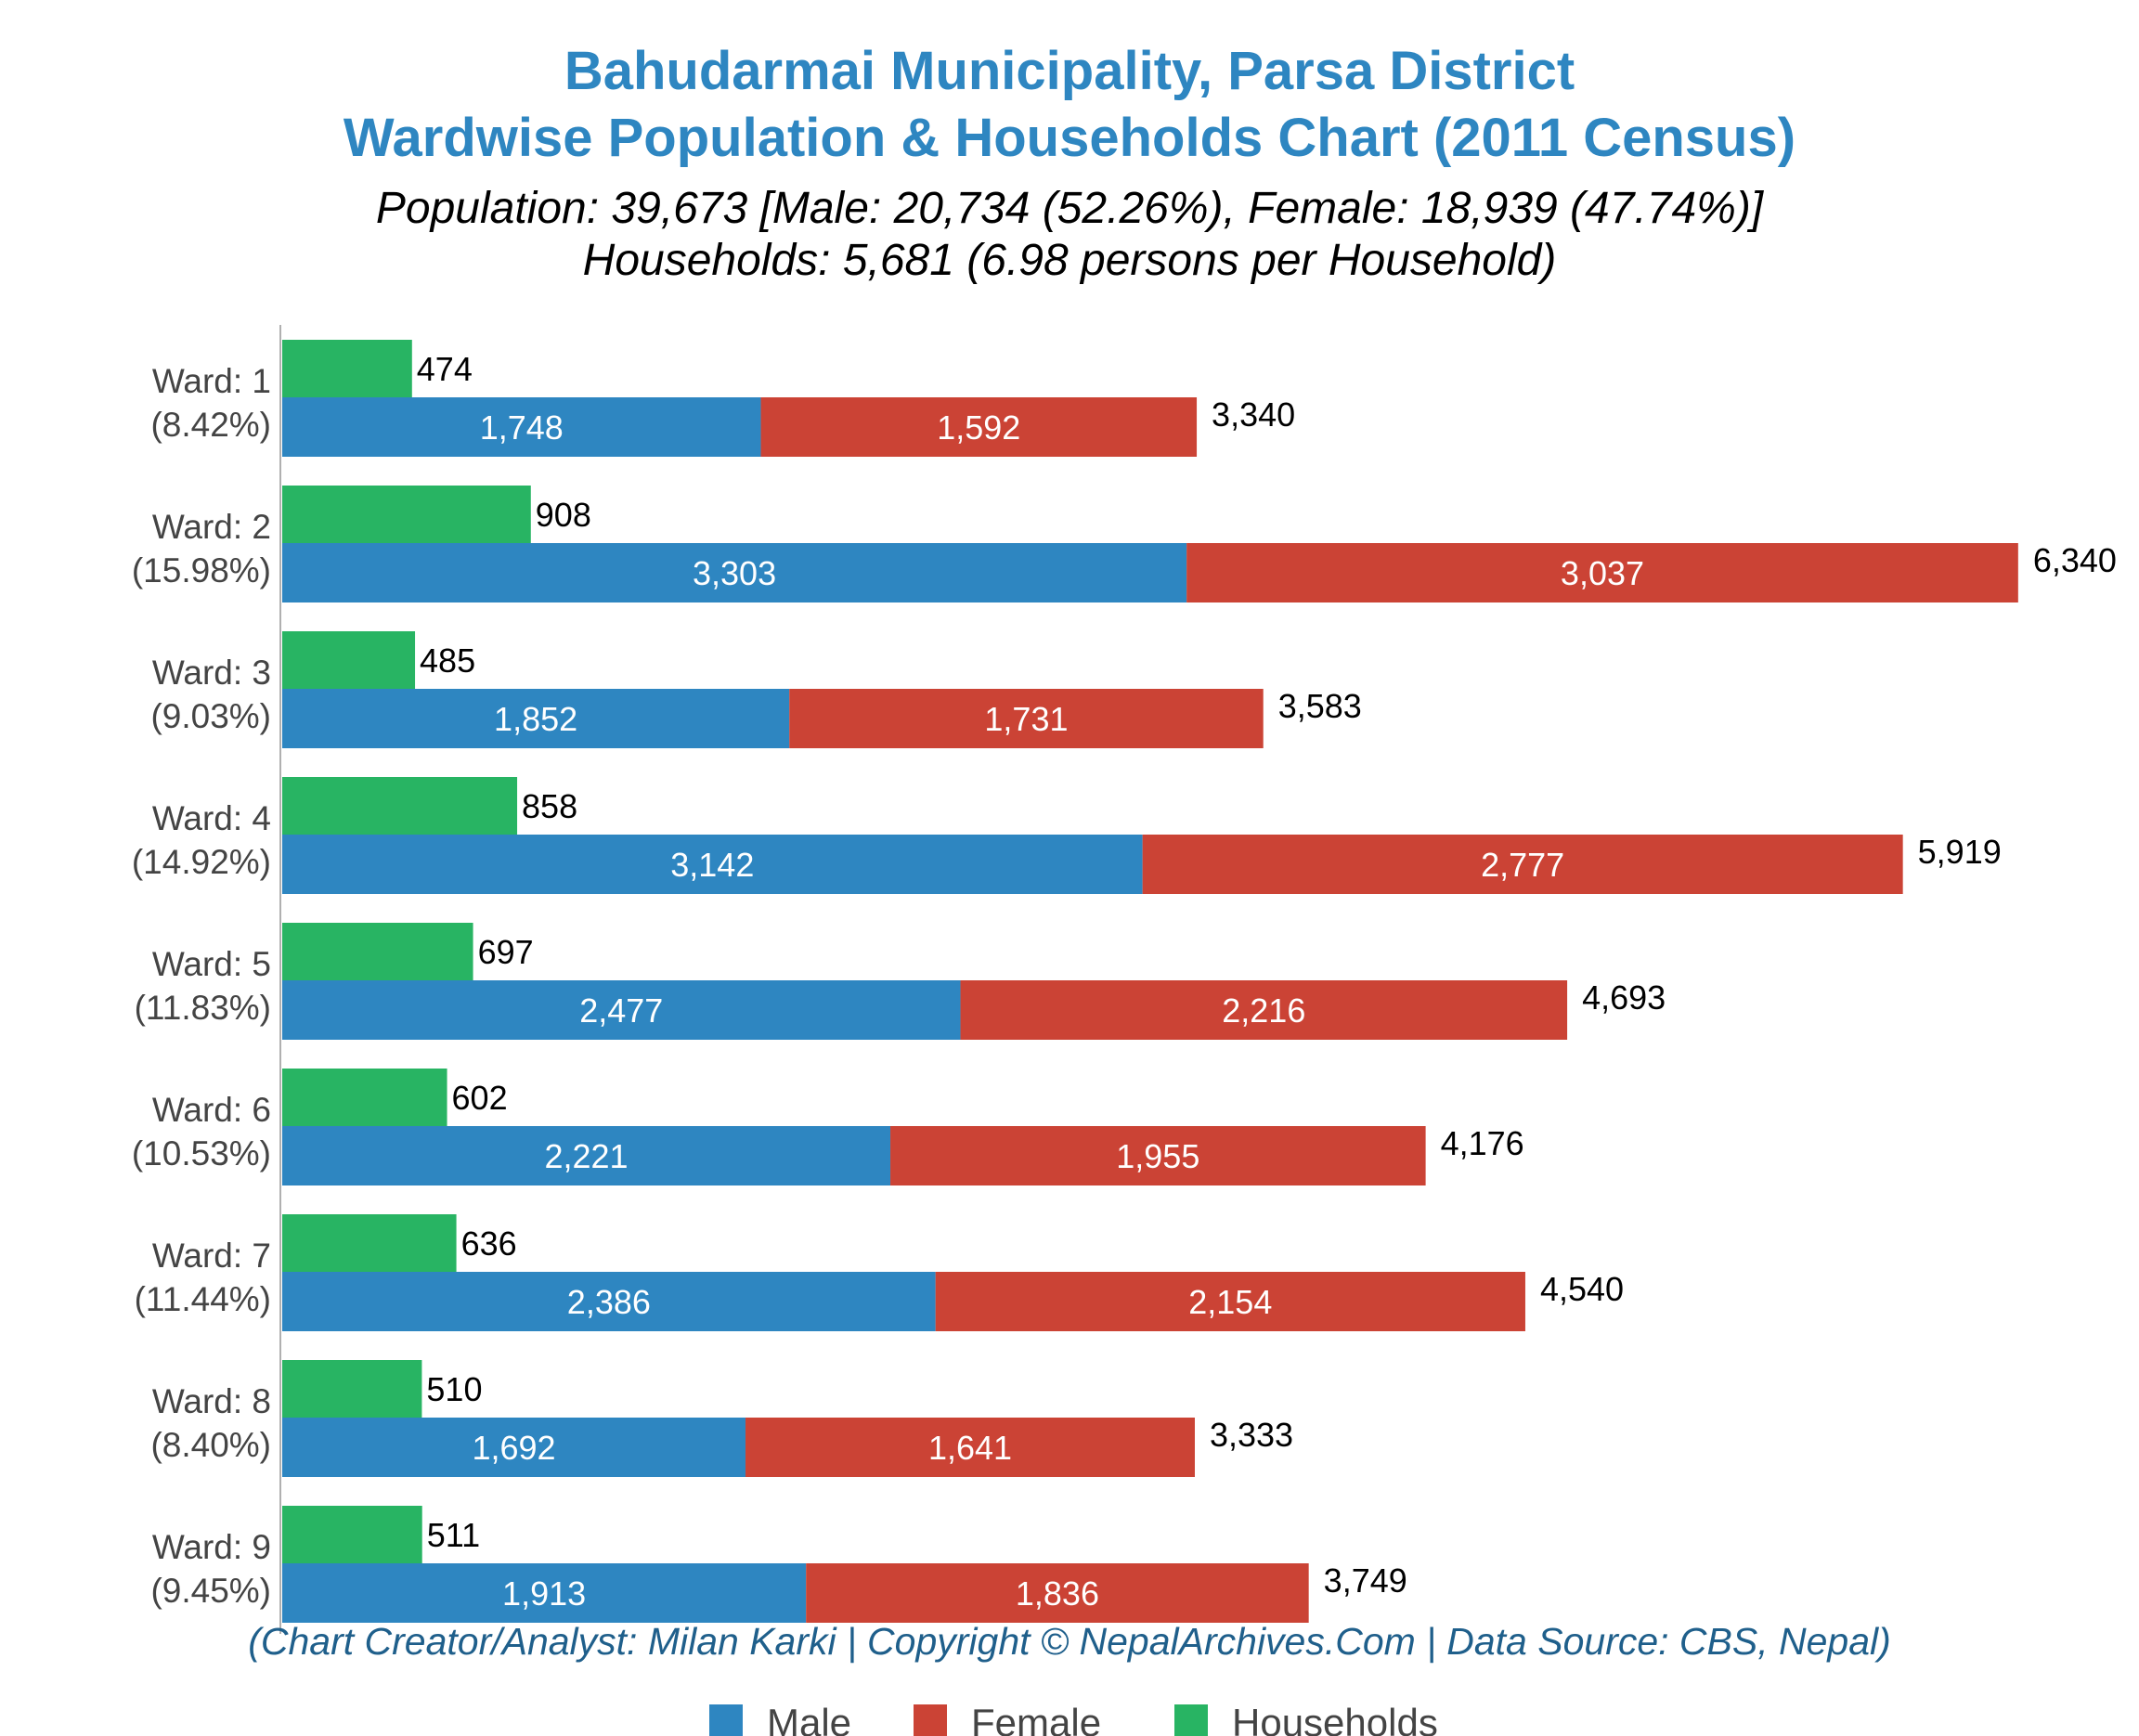  I want to click on ward-share-label: (14.92%), so click(201, 862).